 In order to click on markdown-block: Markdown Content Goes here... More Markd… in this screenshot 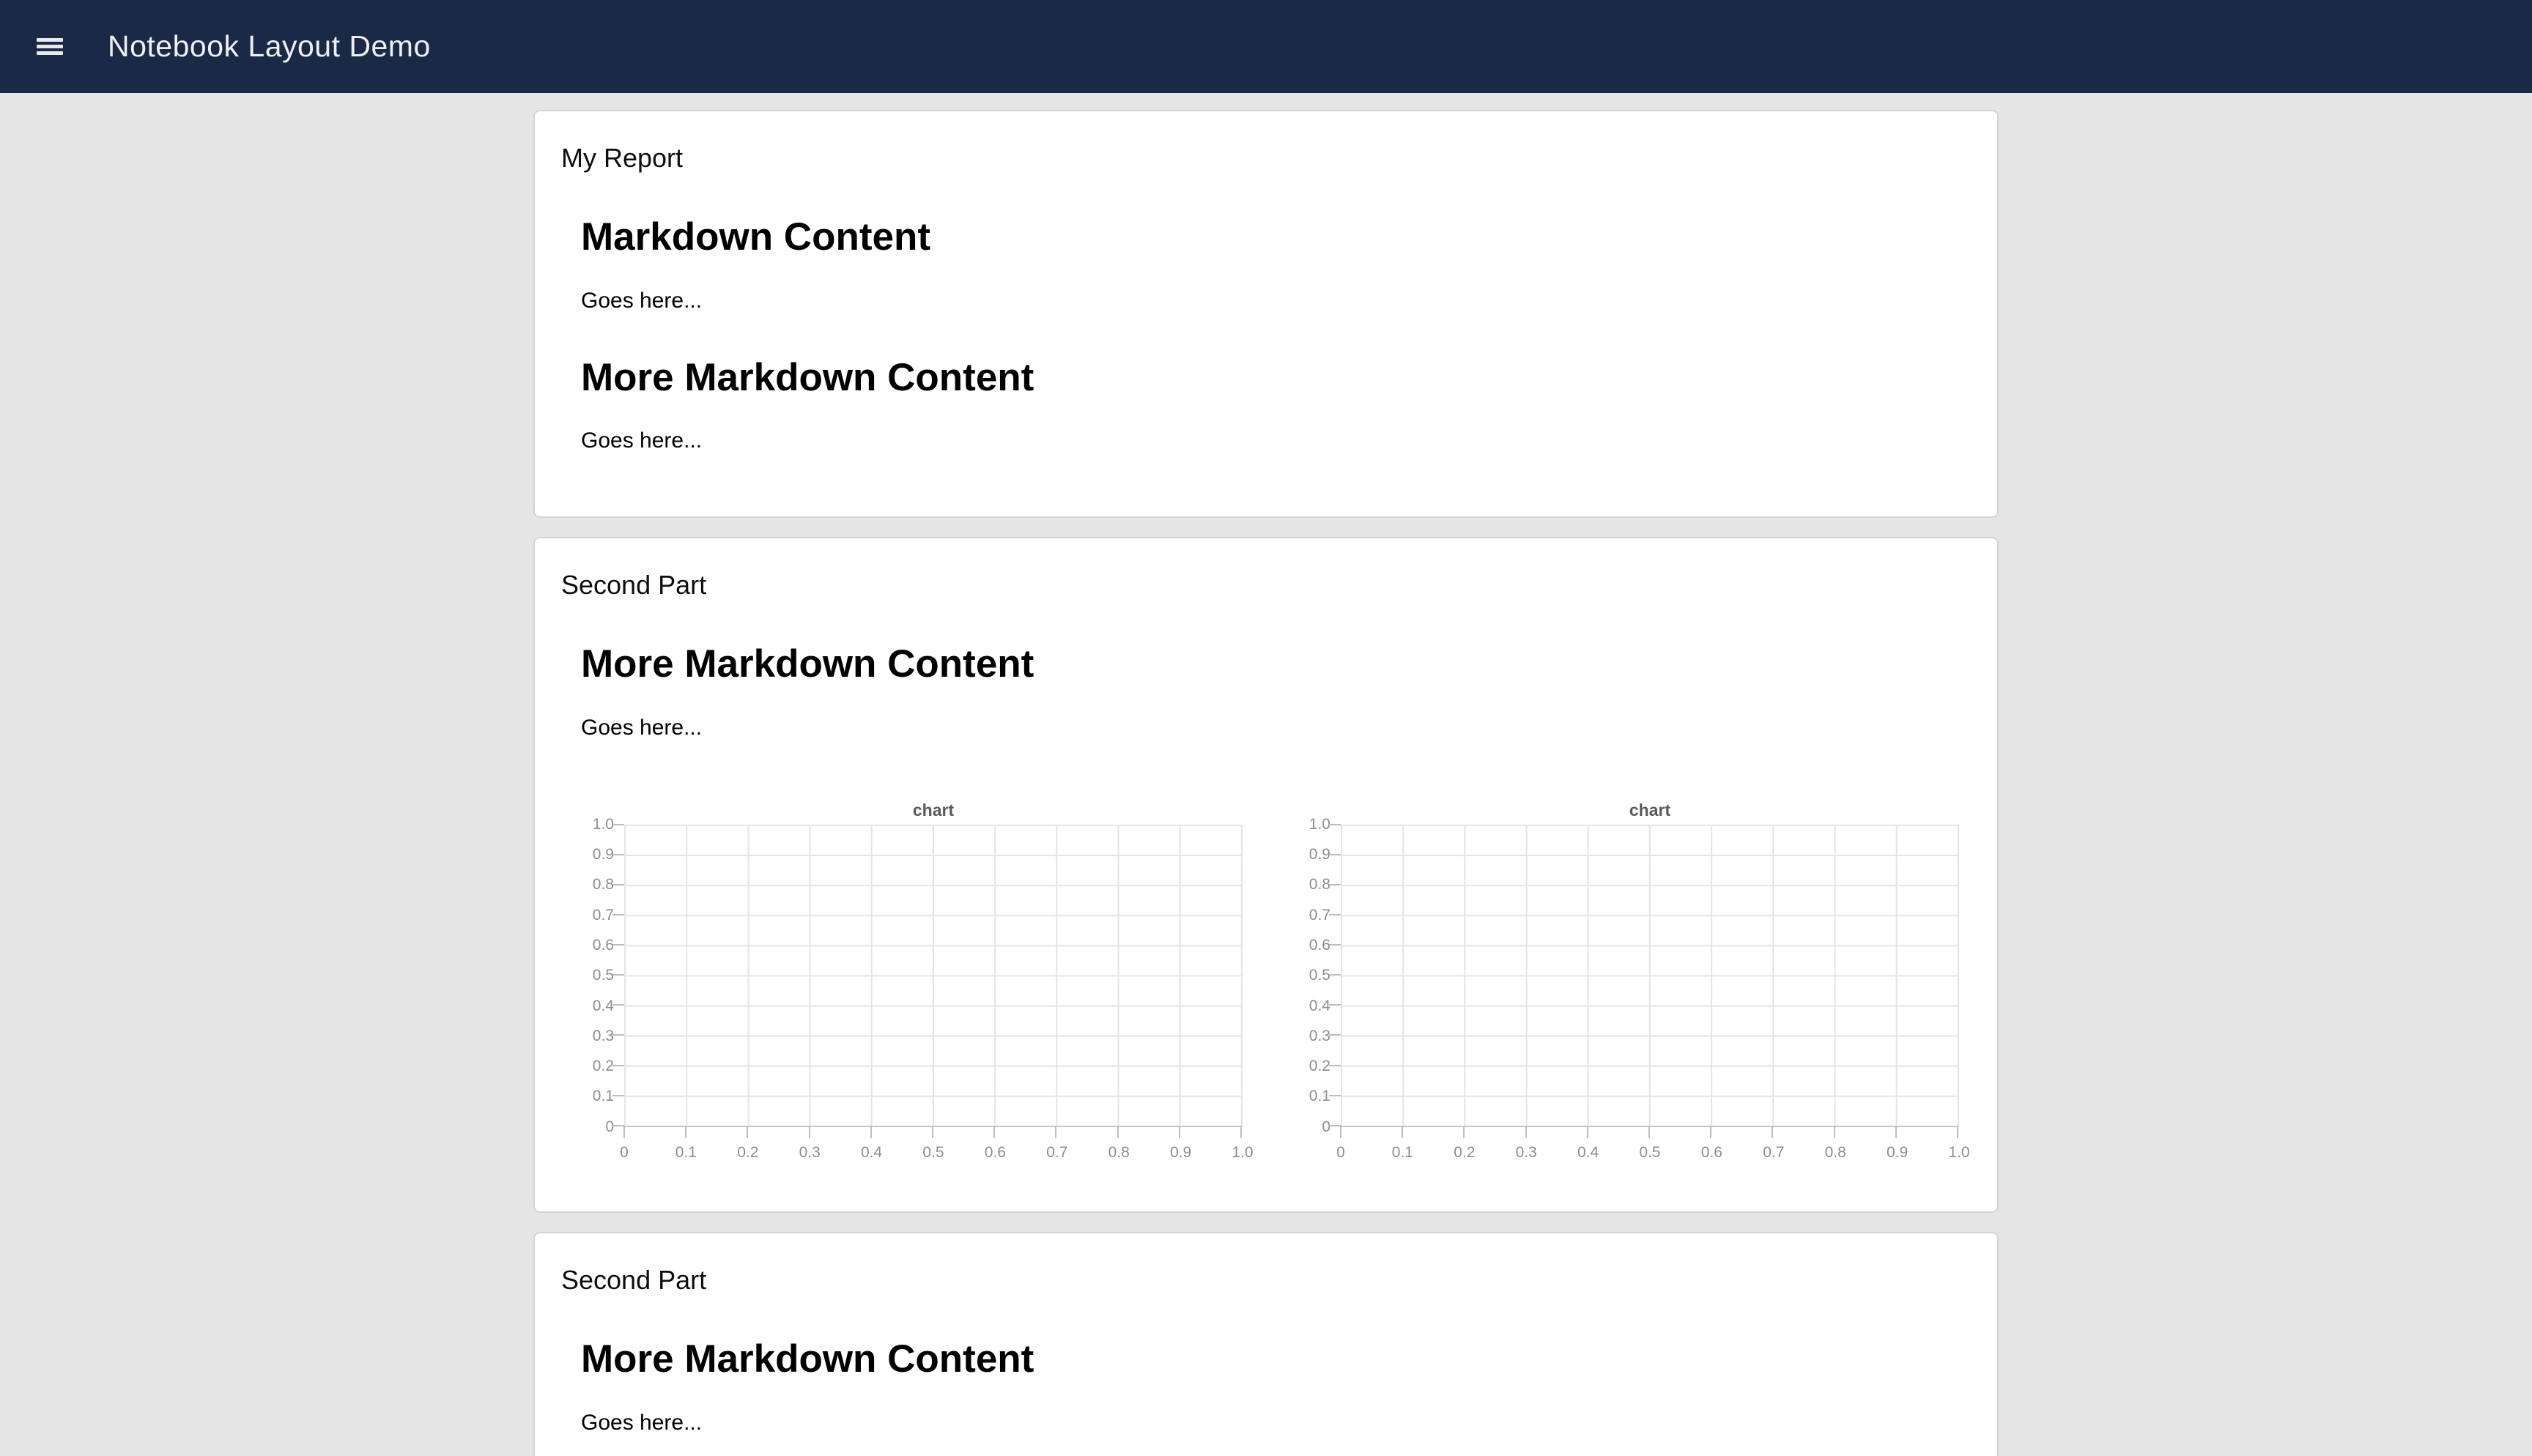, I will do `click(1266, 334)`.